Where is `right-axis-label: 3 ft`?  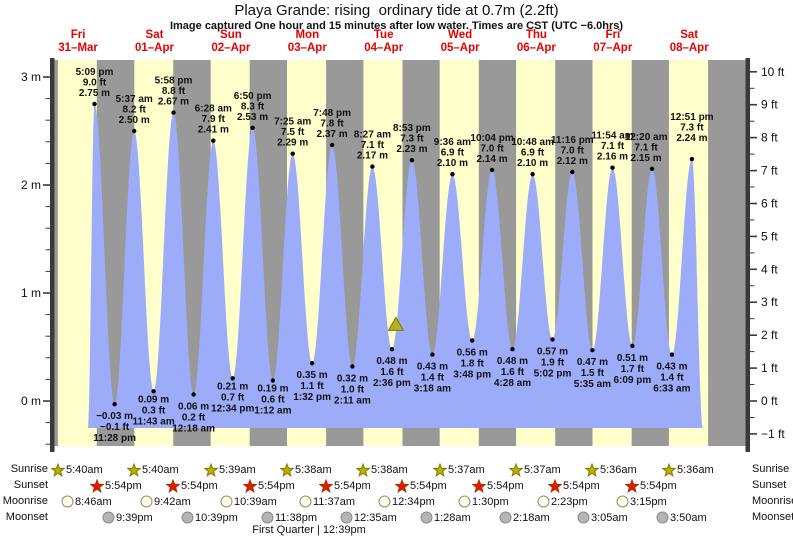 right-axis-label: 3 ft is located at coordinates (769, 302).